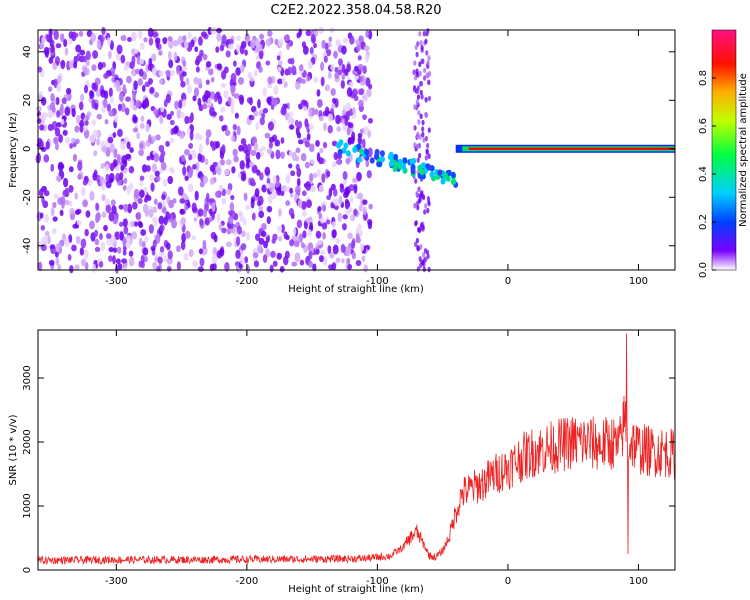 The image size is (750, 600). Describe the element at coordinates (116, 581) in the screenshot. I see `x-tick-label: -300` at that location.